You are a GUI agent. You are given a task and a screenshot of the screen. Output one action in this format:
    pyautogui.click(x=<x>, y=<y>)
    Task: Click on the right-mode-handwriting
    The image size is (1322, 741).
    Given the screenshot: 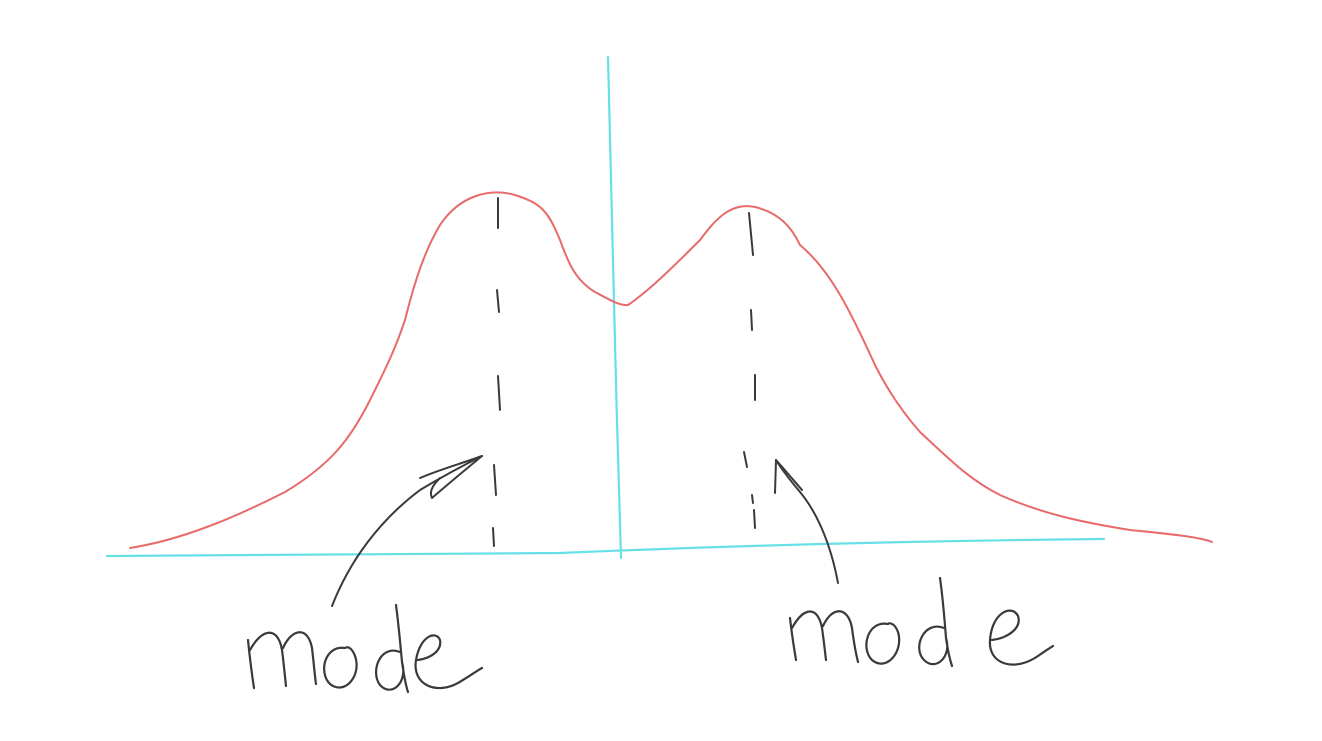 What is the action you would take?
    pyautogui.click(x=921, y=622)
    